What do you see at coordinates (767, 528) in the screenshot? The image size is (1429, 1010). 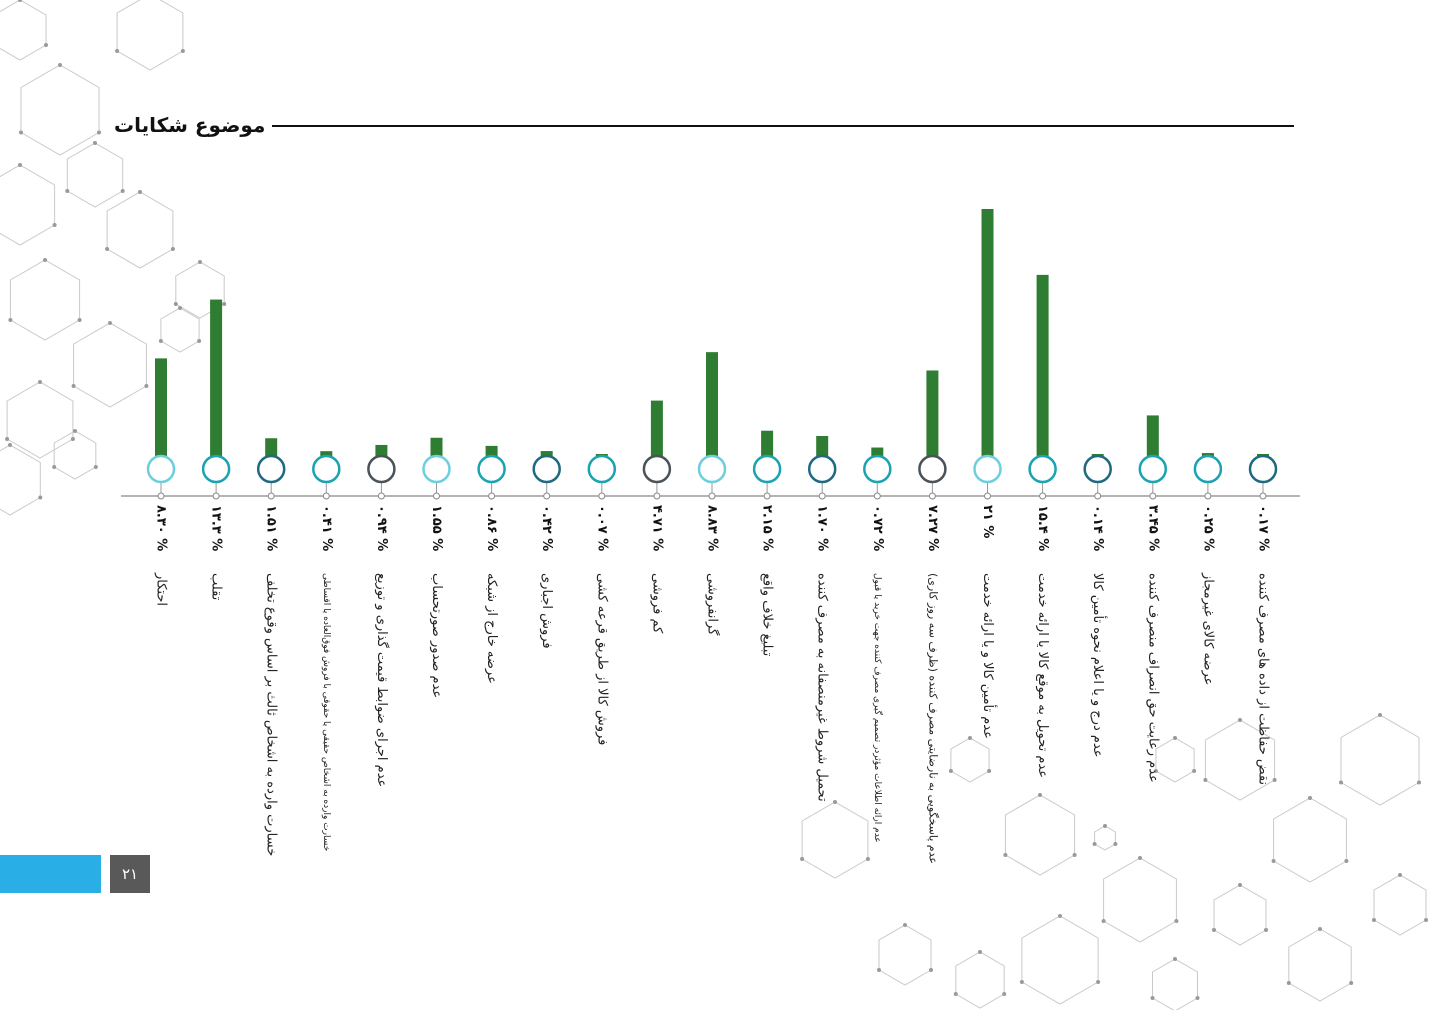 I see `data-label: ۲.۱۵ %` at bounding box center [767, 528].